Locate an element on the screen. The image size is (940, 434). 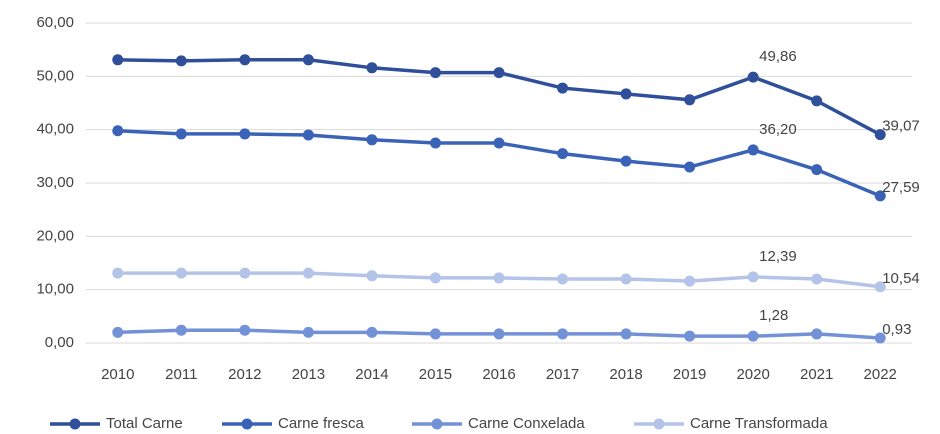
x-tick-label: 2019 is located at coordinates (689, 374).